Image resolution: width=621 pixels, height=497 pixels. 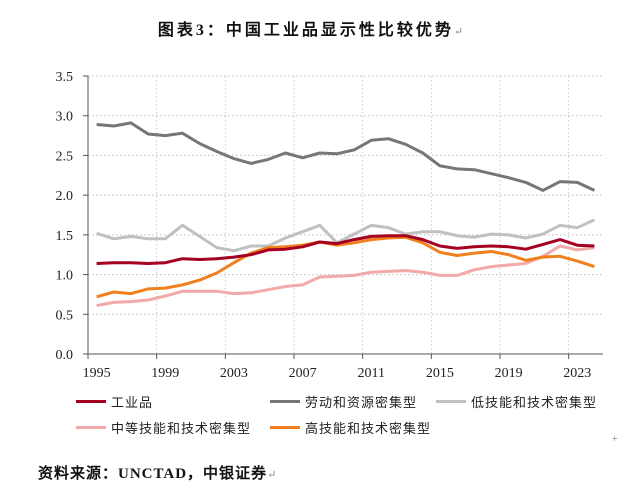 What do you see at coordinates (303, 373) in the screenshot?
I see `x-tick-label: 2007` at bounding box center [303, 373].